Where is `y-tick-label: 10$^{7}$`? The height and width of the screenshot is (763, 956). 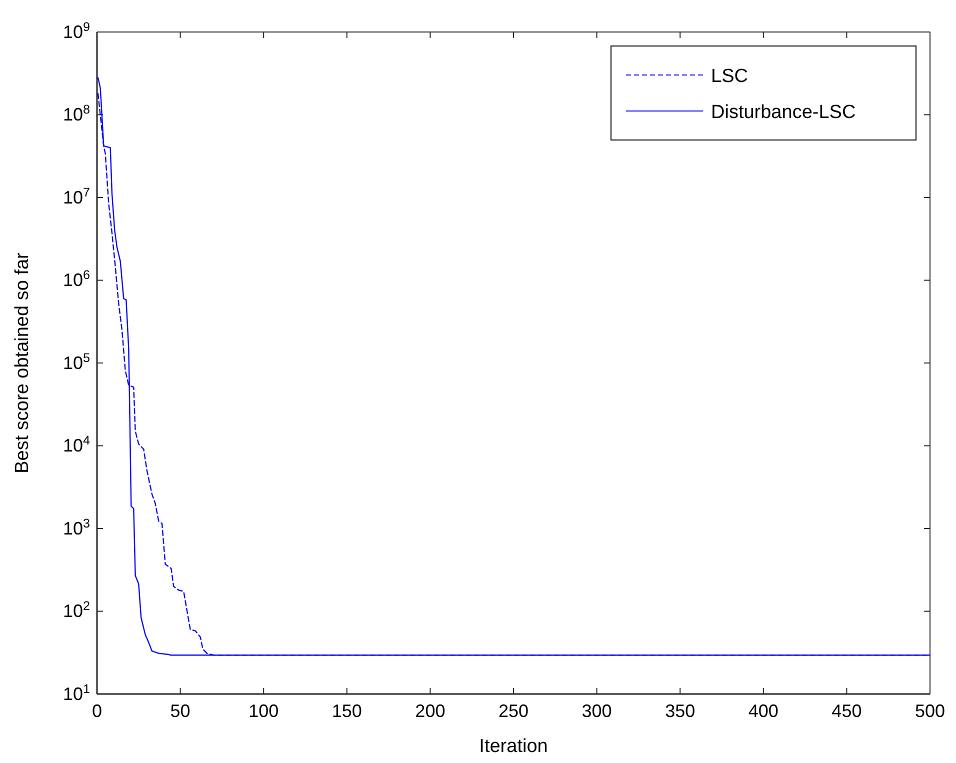 y-tick-label: 10$^{7}$ is located at coordinates (76, 196).